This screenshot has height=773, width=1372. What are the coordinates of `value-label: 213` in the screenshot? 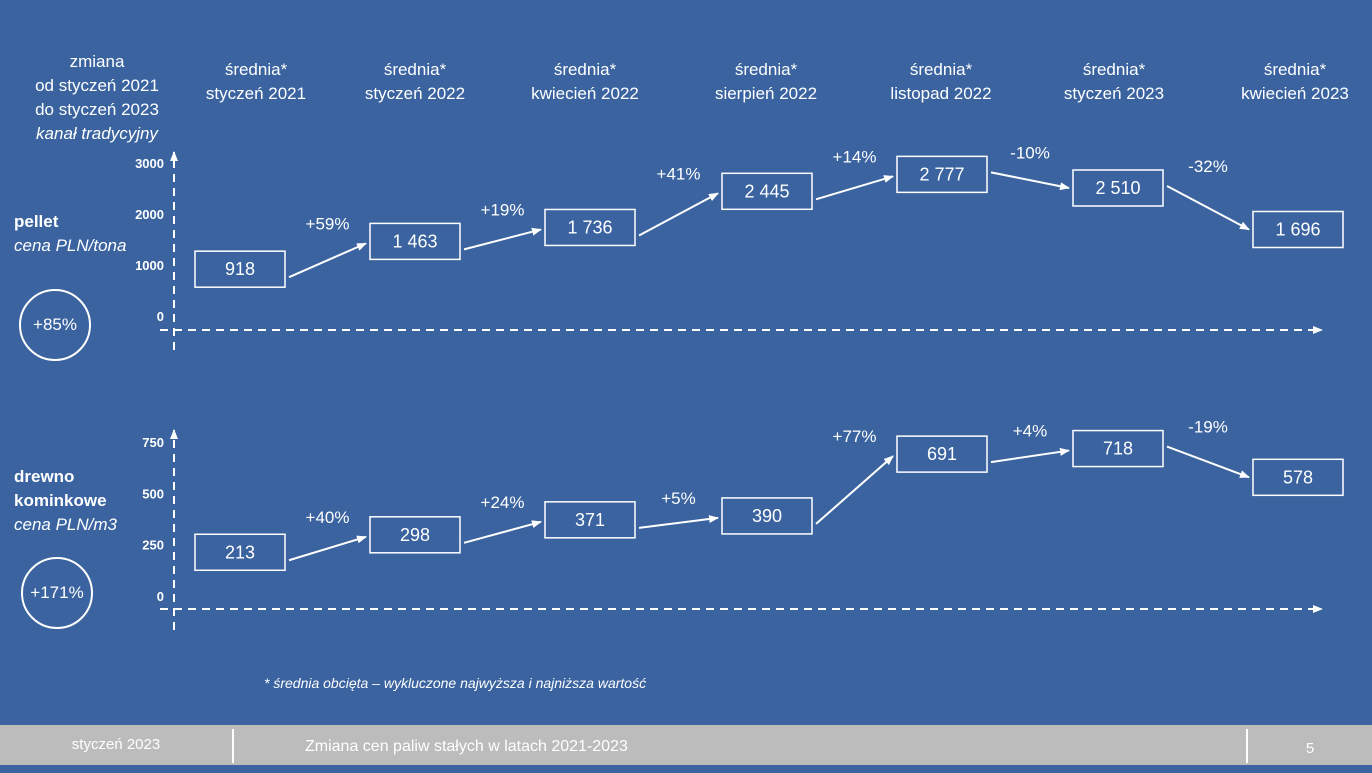 It's located at (240, 552).